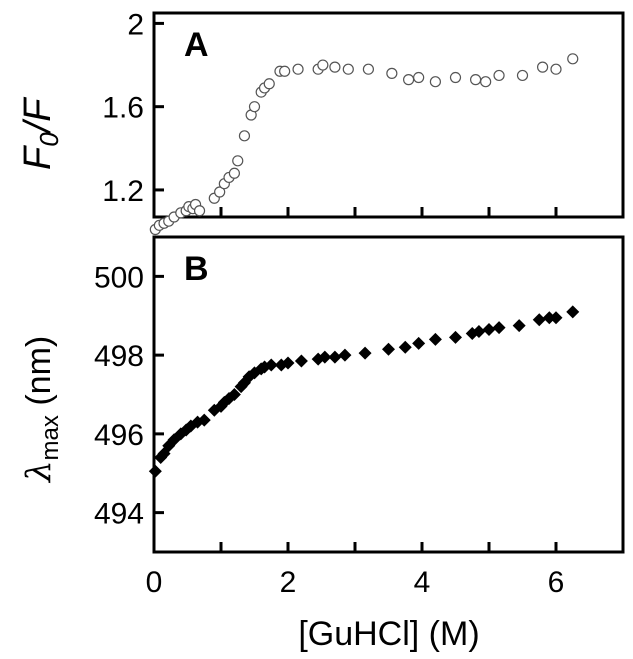  What do you see at coordinates (119, 514) in the screenshot?
I see `panel-b-y-tick-label: 494` at bounding box center [119, 514].